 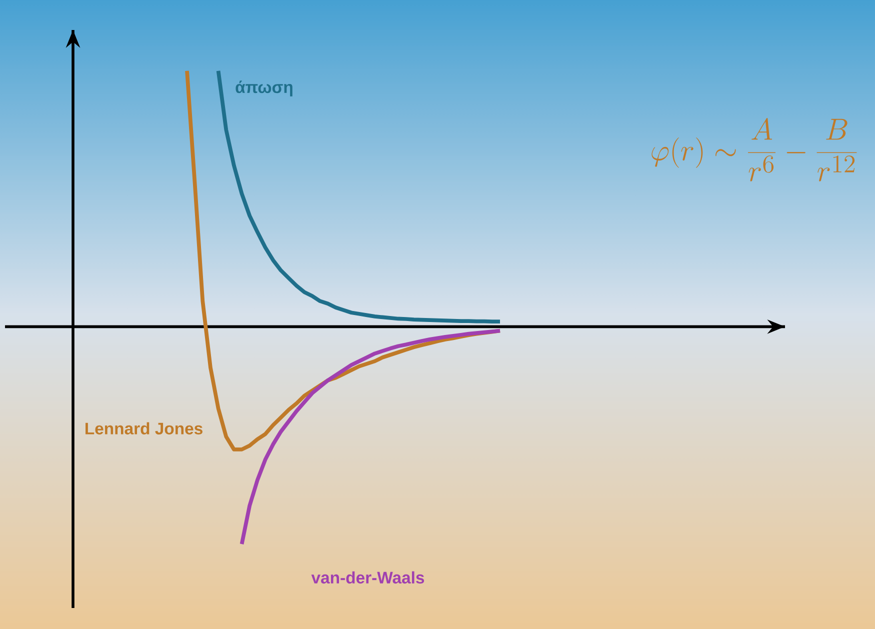 What do you see at coordinates (144, 428) in the screenshot?
I see `series-label: Lennard Jones` at bounding box center [144, 428].